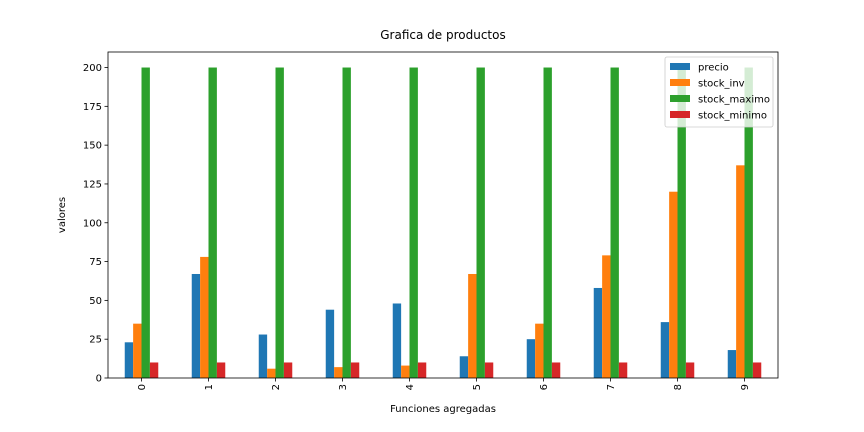  I want to click on y-tick-label: 150, so click(92, 146).